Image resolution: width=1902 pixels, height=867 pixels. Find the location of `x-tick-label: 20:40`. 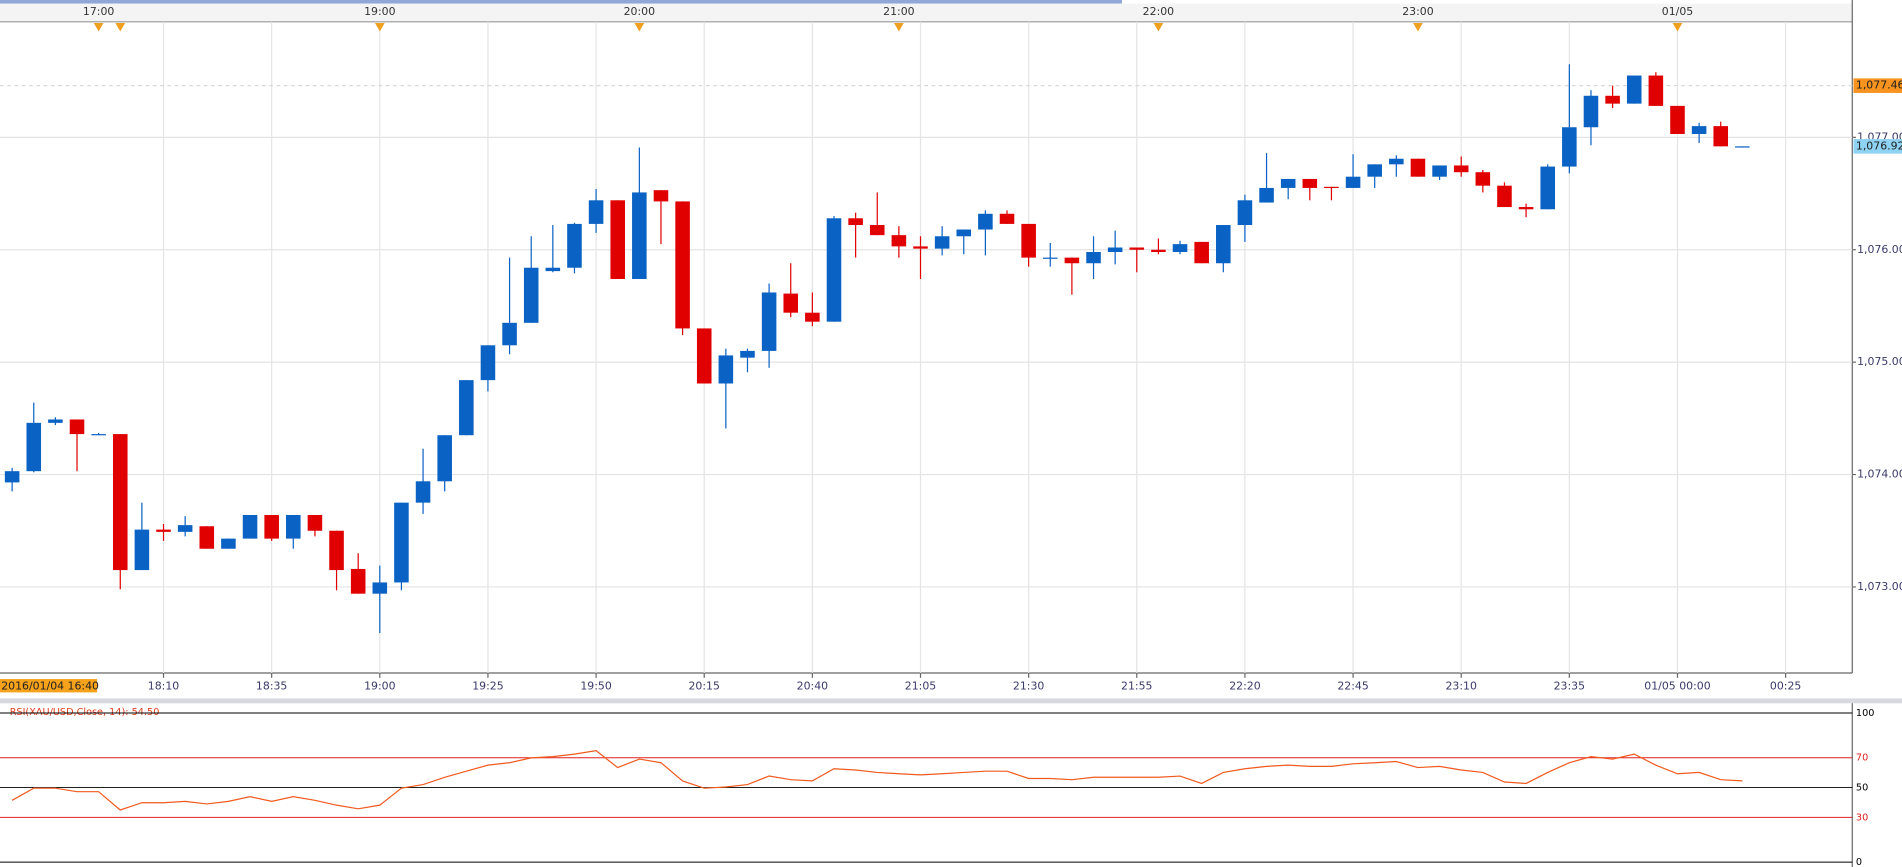

x-tick-label: 20:40 is located at coordinates (812, 685).